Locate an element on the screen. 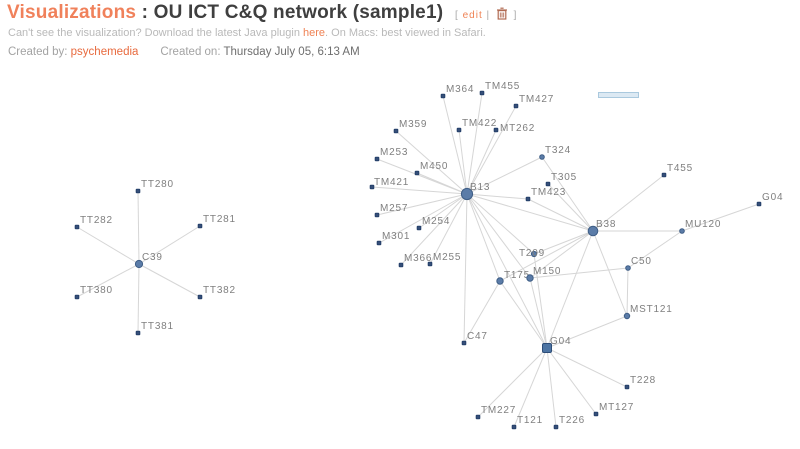 The height and width of the screenshot is (449, 800). node-M359: M359 is located at coordinates (410, 126).